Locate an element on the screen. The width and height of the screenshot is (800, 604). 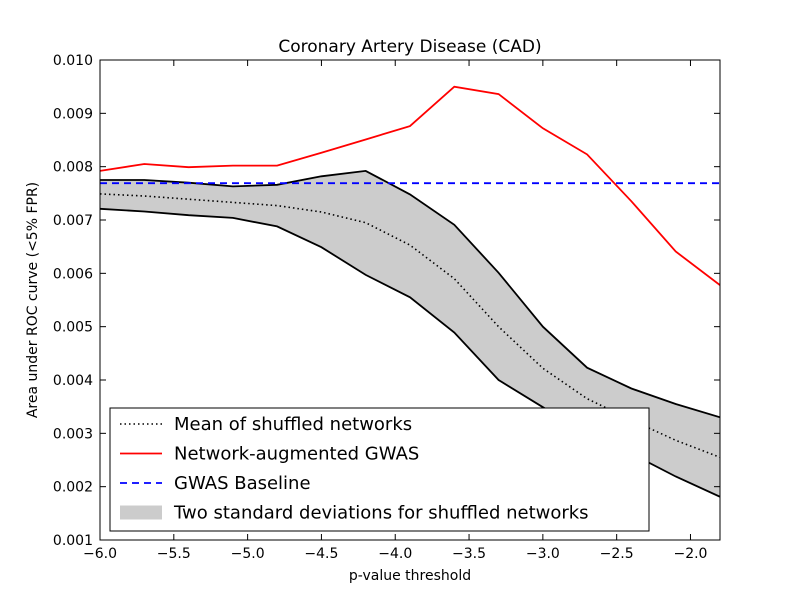
y-tick-label: 0.007 is located at coordinates (73, 221).